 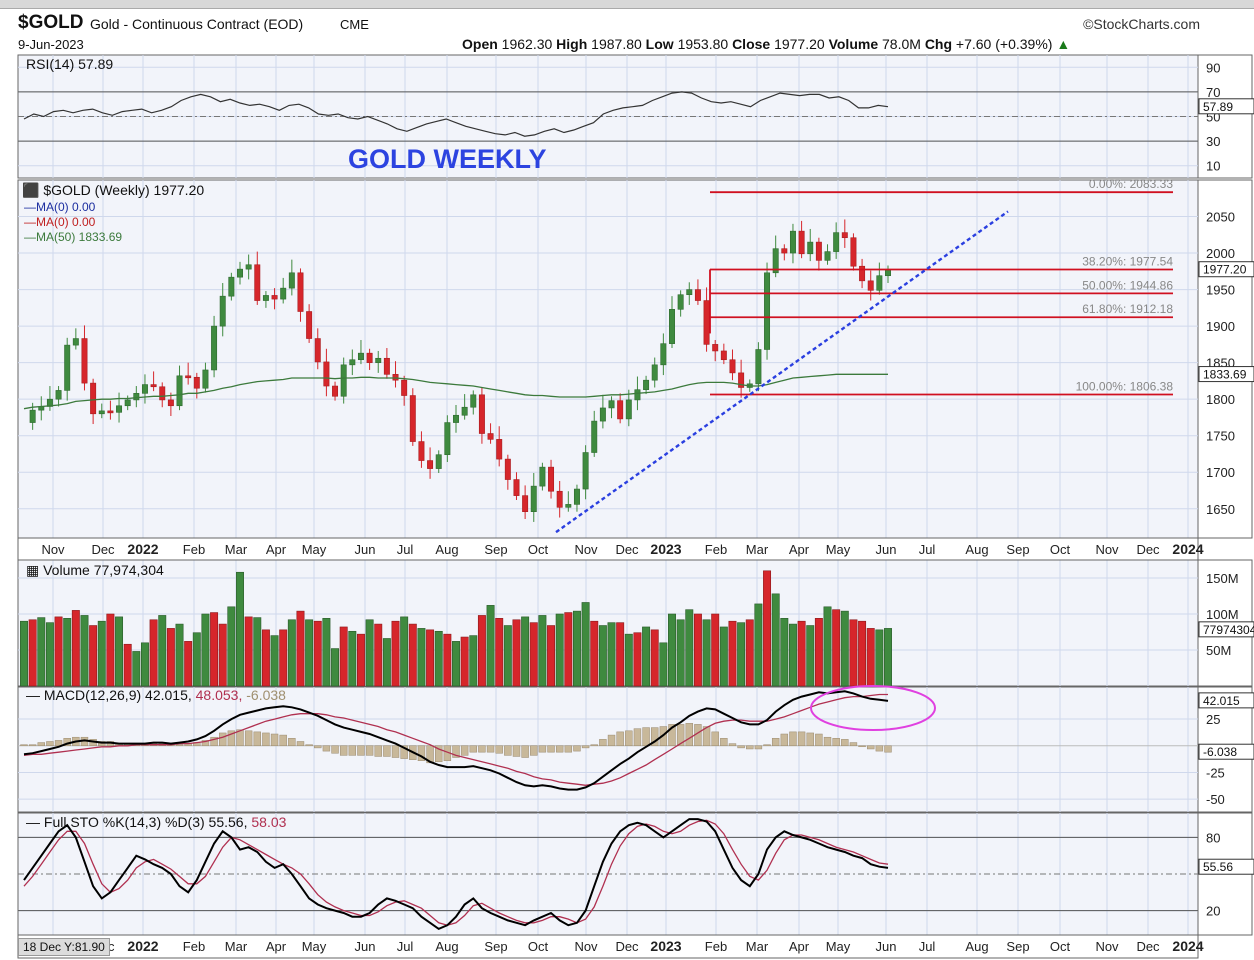 What do you see at coordinates (1213, 719) in the screenshot?
I see `y-tick-label: 25` at bounding box center [1213, 719].